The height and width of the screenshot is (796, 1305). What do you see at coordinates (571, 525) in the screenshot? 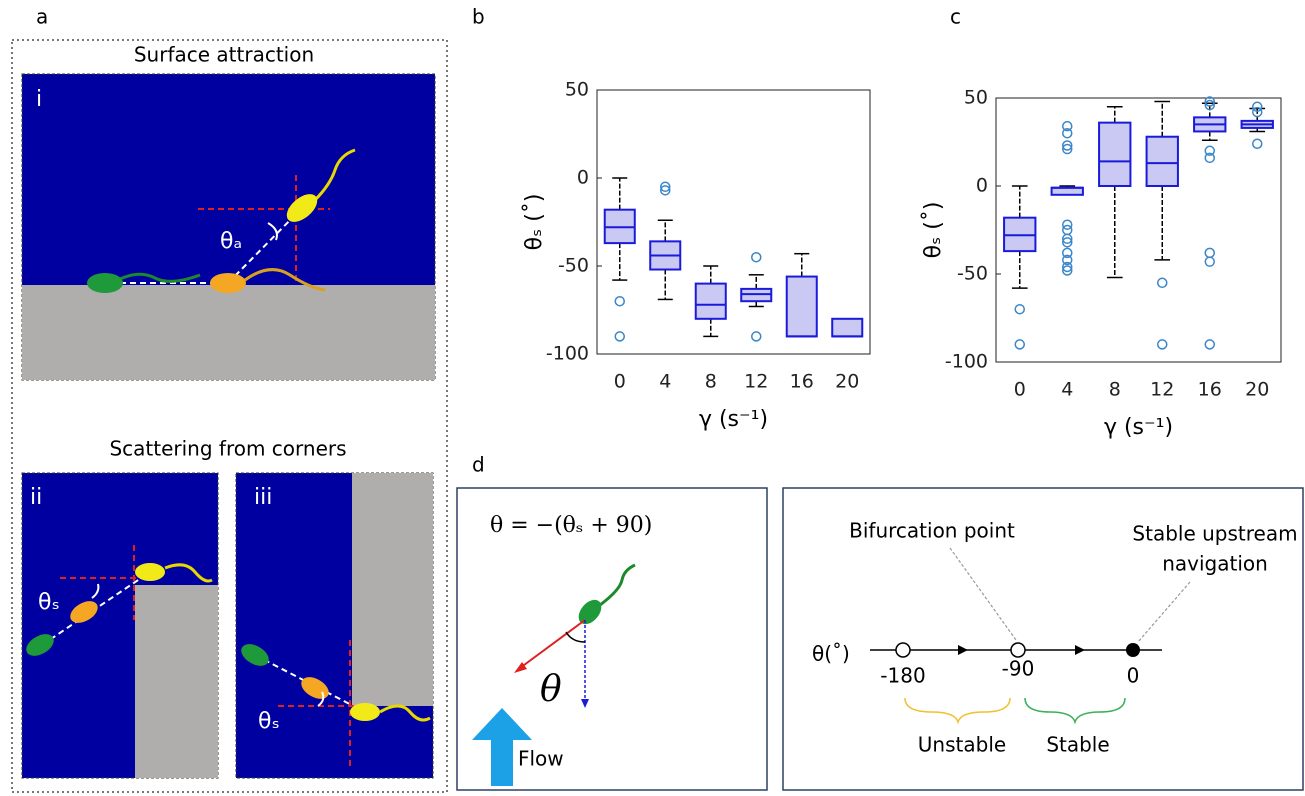
I see `equation: θ = −(θₛ + 90)` at bounding box center [571, 525].